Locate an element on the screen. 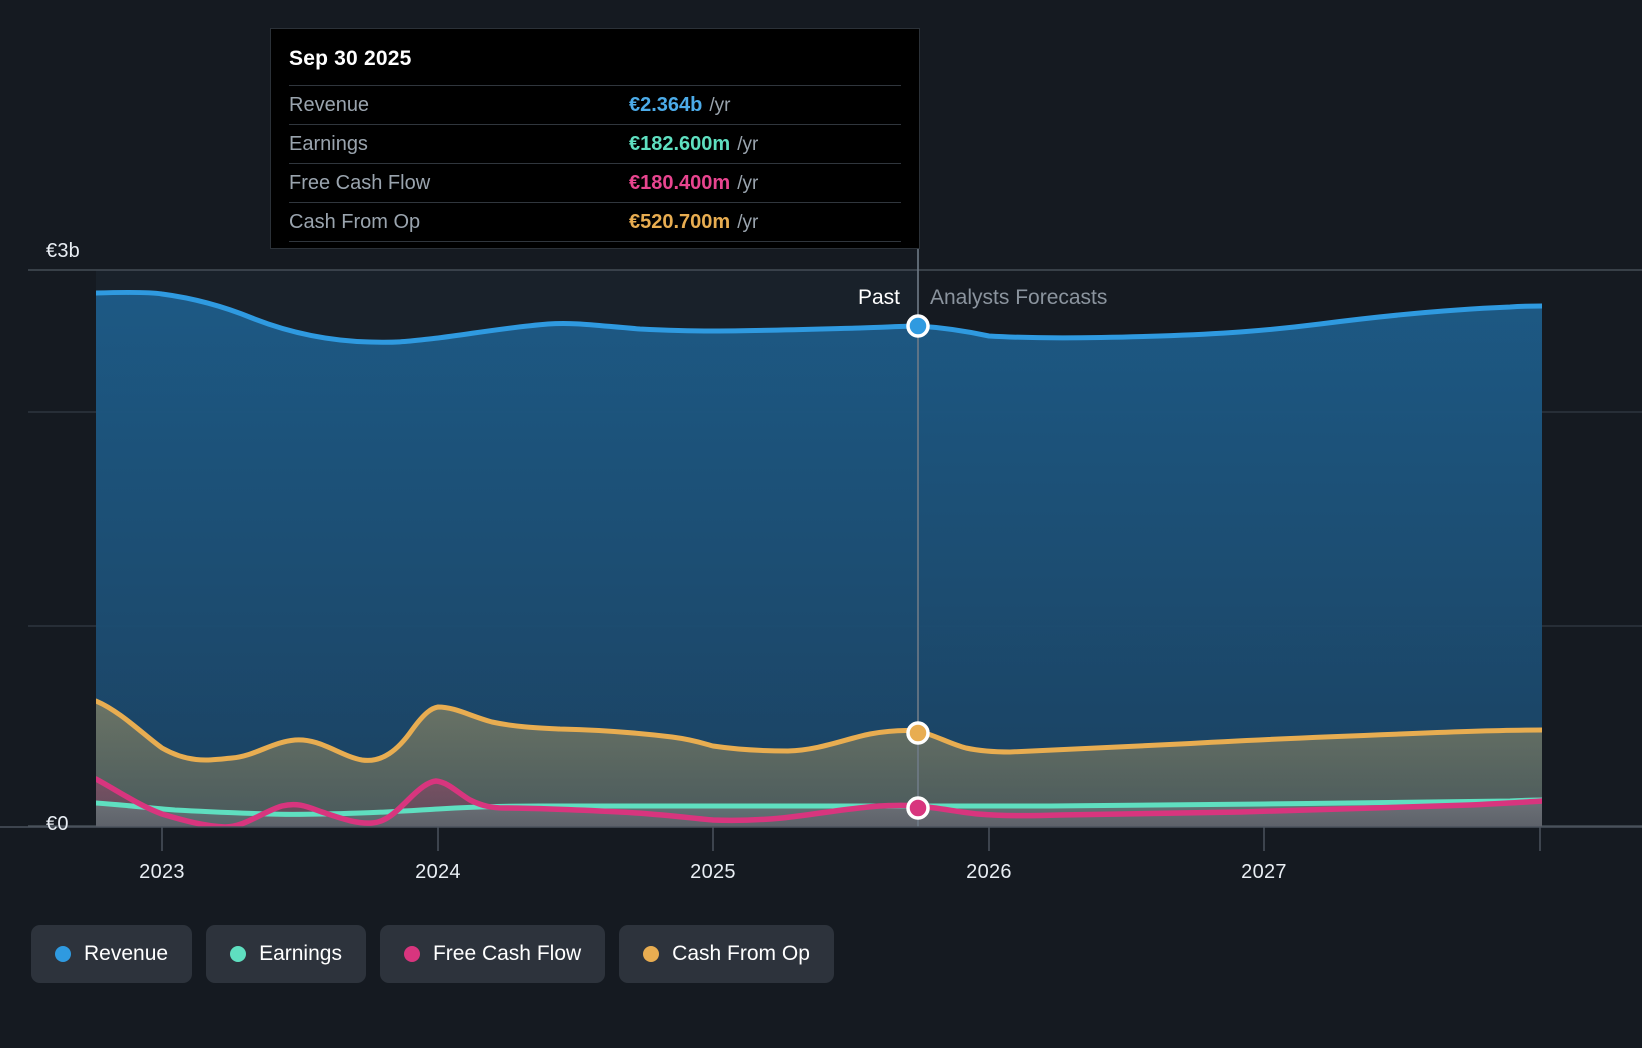  y-axis-label-zero: €0 is located at coordinates (57, 824).